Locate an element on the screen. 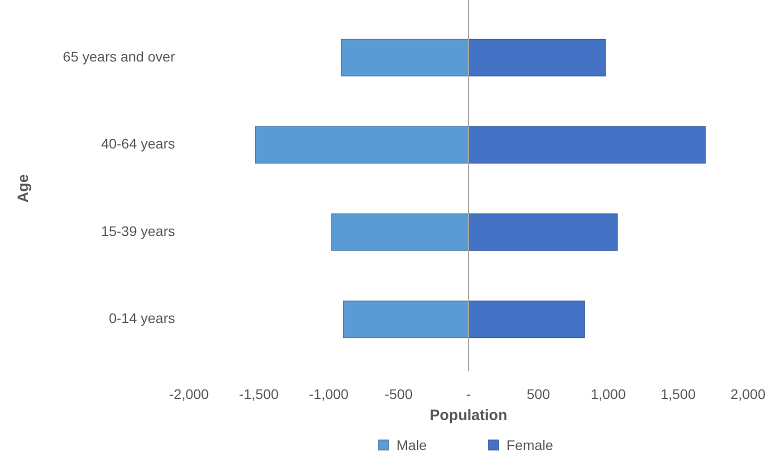 The image size is (769, 460). y-tick-label: 40-64 years is located at coordinates (138, 144).